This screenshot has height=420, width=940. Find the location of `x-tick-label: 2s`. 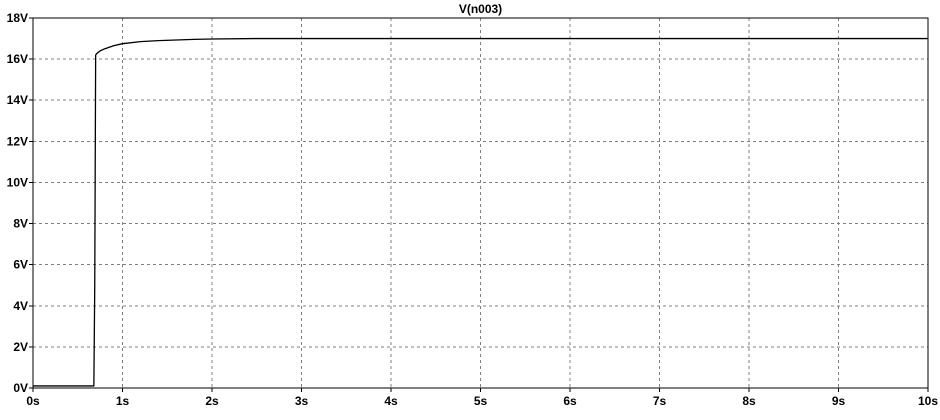

x-tick-label: 2s is located at coordinates (212, 401).